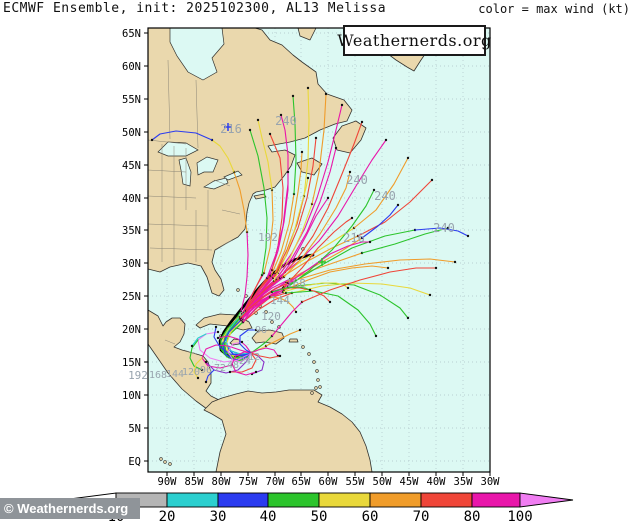  I want to click on svg-text: 144, so click(280, 300).